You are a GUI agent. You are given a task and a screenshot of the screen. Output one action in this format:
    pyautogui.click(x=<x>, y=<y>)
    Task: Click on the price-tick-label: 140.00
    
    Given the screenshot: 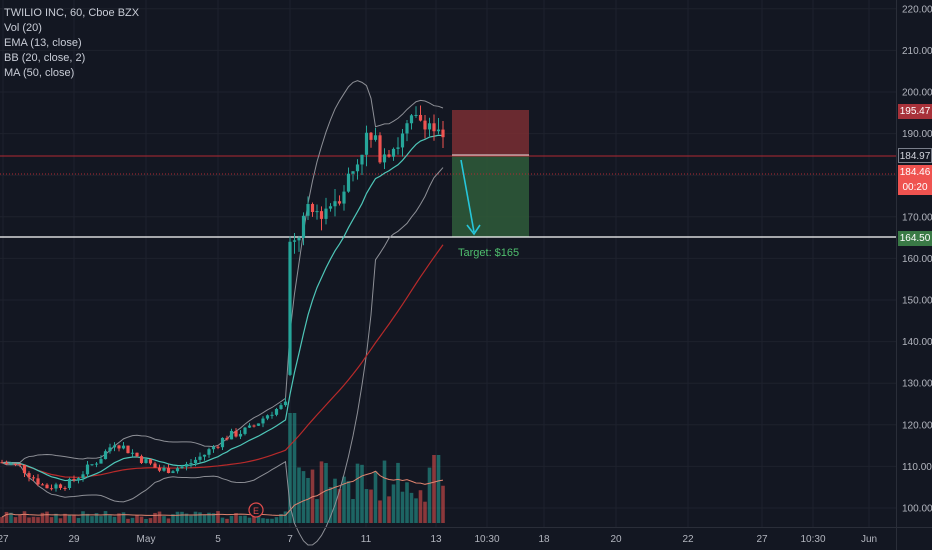 What is the action you would take?
    pyautogui.click(x=917, y=342)
    